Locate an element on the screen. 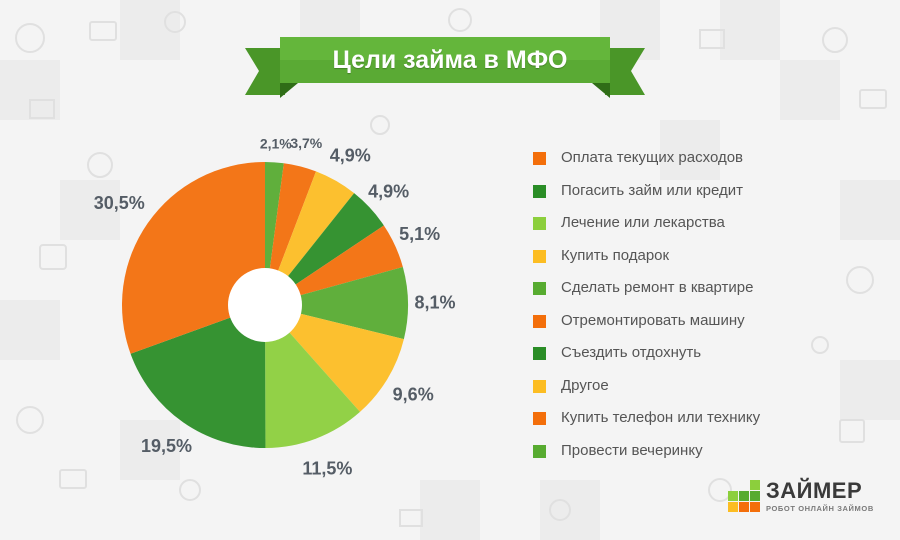  slice-value-label: 19,5% is located at coordinates (166, 446).